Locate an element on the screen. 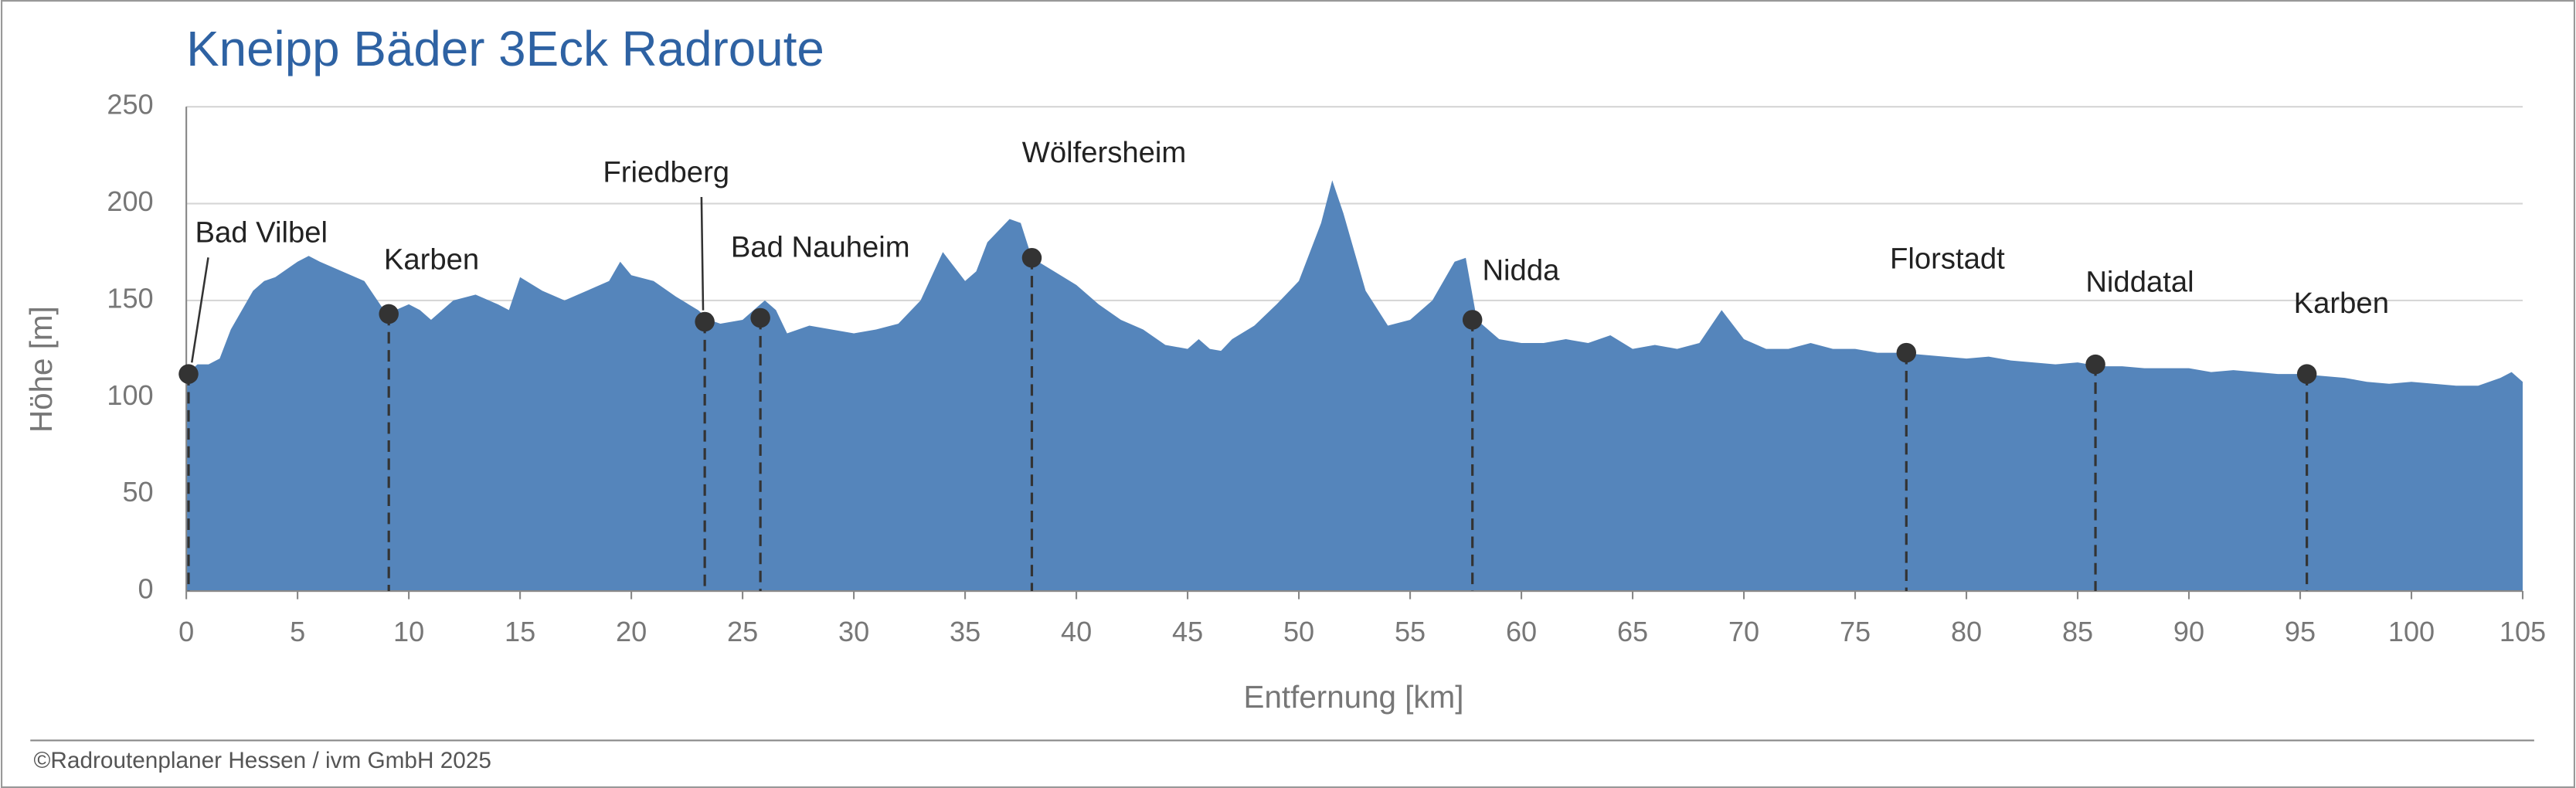  y-tick-label: 150 is located at coordinates (130, 298).